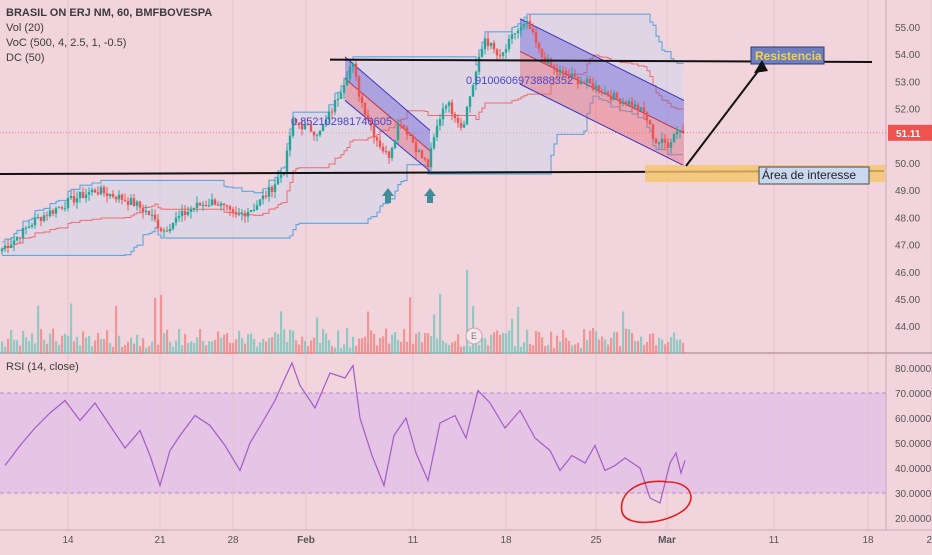 The image size is (932, 555). I want to click on time-tick-label: 14, so click(68, 540).